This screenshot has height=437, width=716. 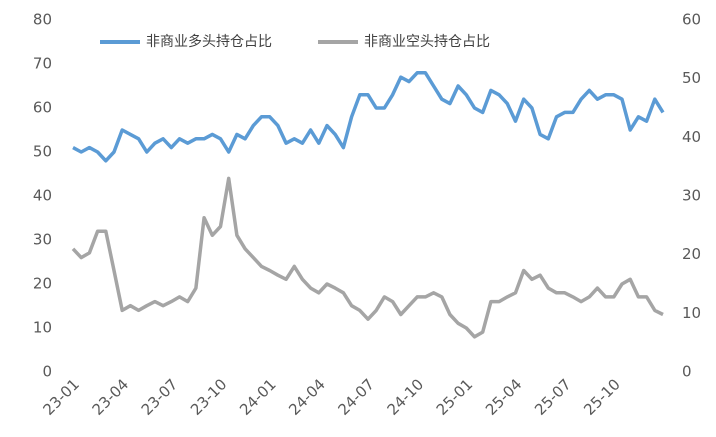 What do you see at coordinates (160, 397) in the screenshot?
I see `x-tick-label: 23-07` at bounding box center [160, 397].